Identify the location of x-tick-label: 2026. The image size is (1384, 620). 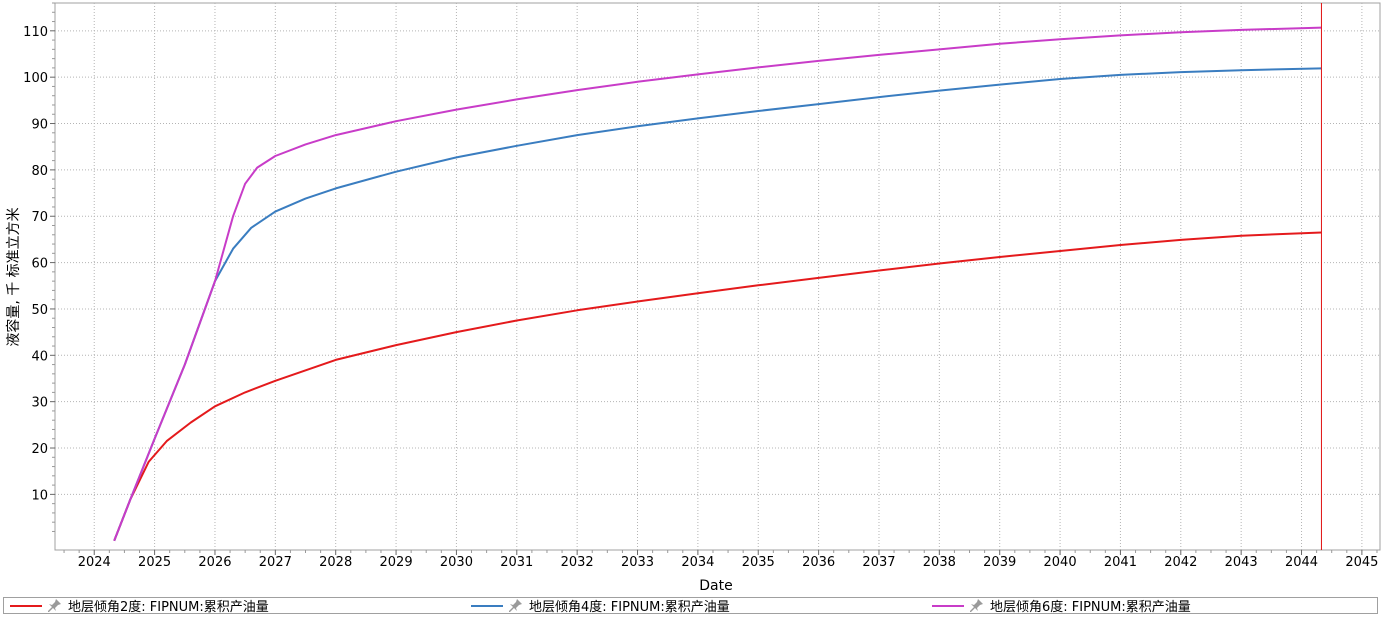
(214, 562).